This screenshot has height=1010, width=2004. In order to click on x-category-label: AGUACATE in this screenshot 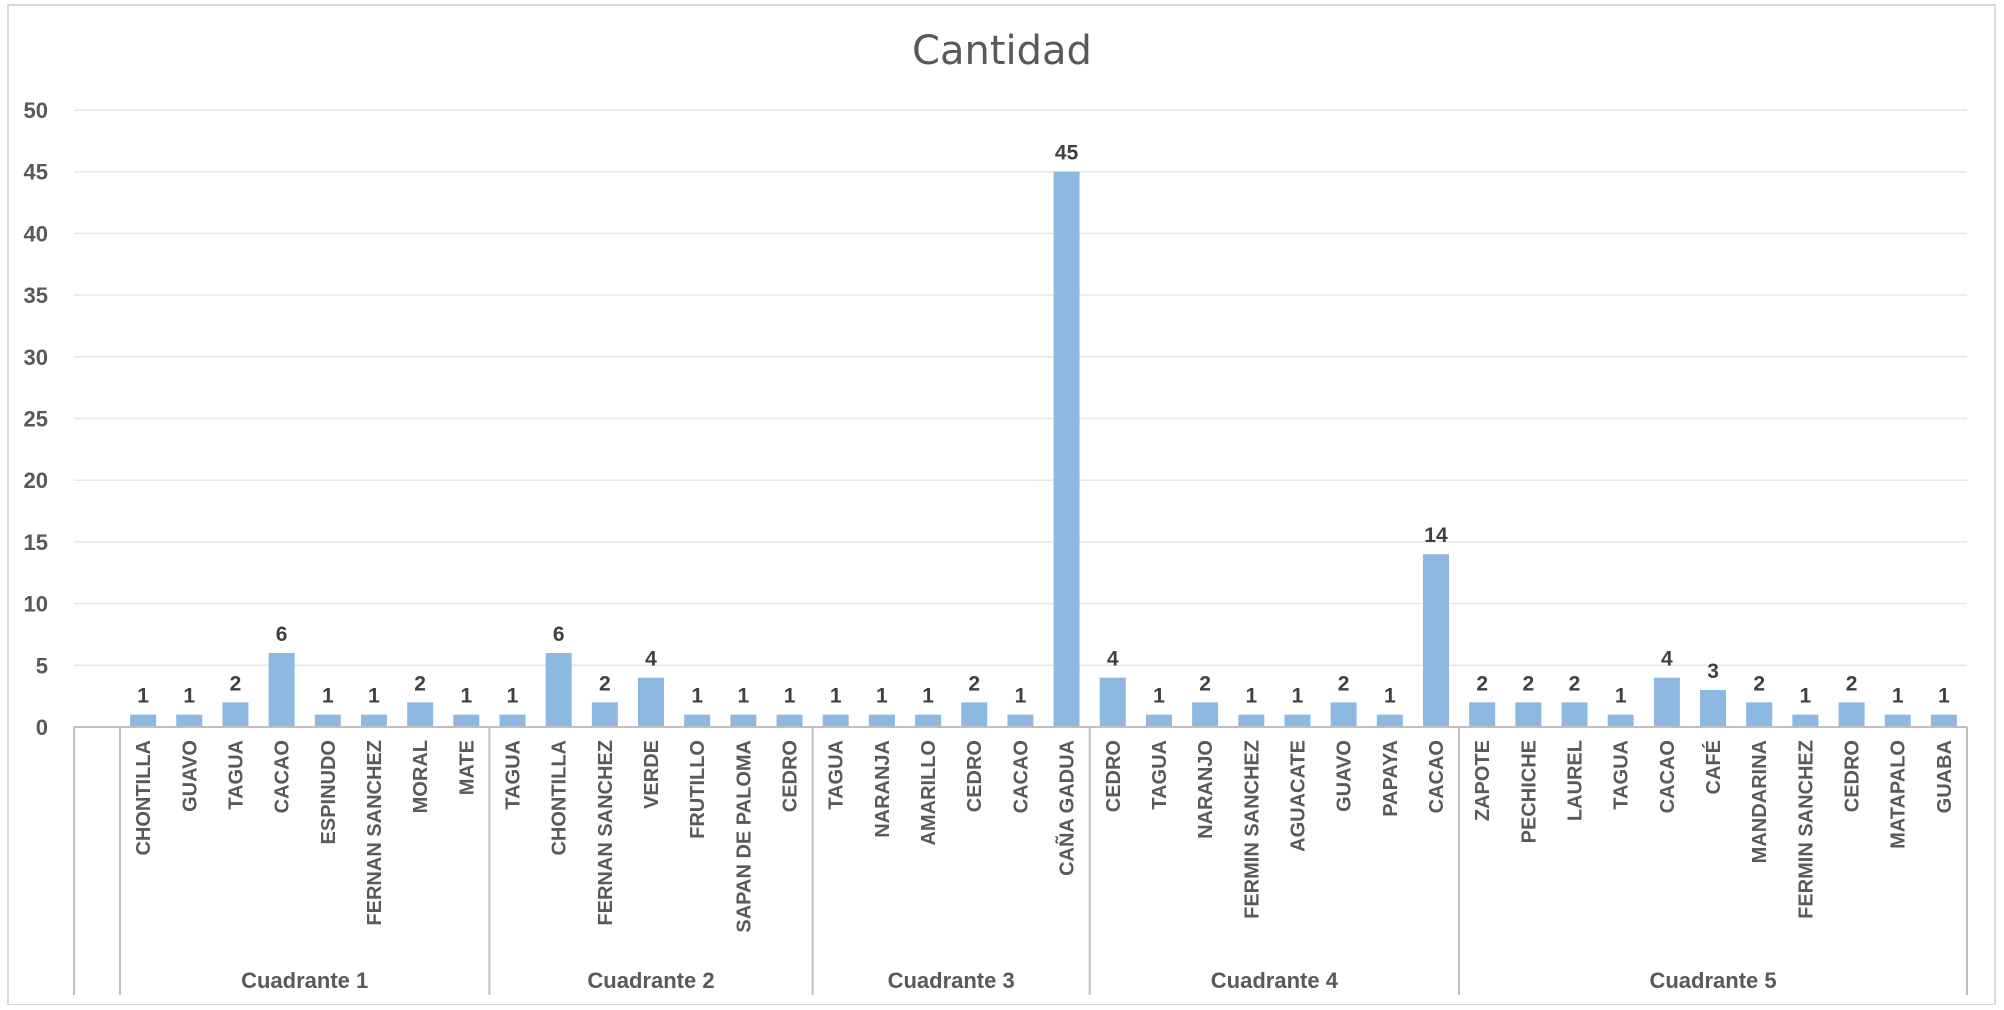, I will do `click(1298, 796)`.